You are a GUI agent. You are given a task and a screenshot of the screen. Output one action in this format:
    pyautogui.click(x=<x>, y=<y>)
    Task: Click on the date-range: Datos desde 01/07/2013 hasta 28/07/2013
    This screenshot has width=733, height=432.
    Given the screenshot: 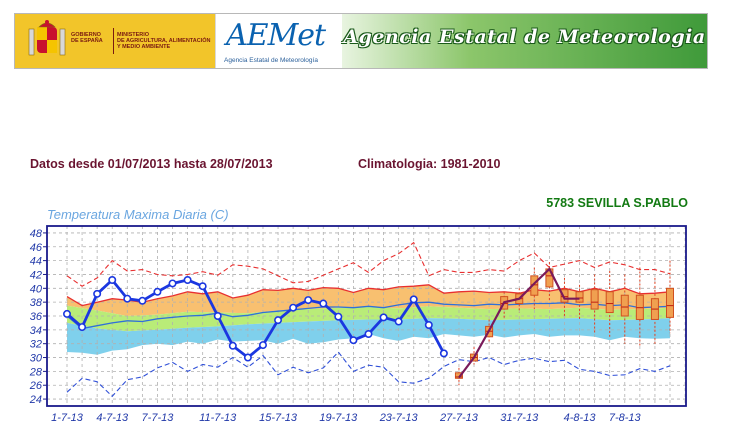 What is the action you would take?
    pyautogui.click(x=151, y=164)
    